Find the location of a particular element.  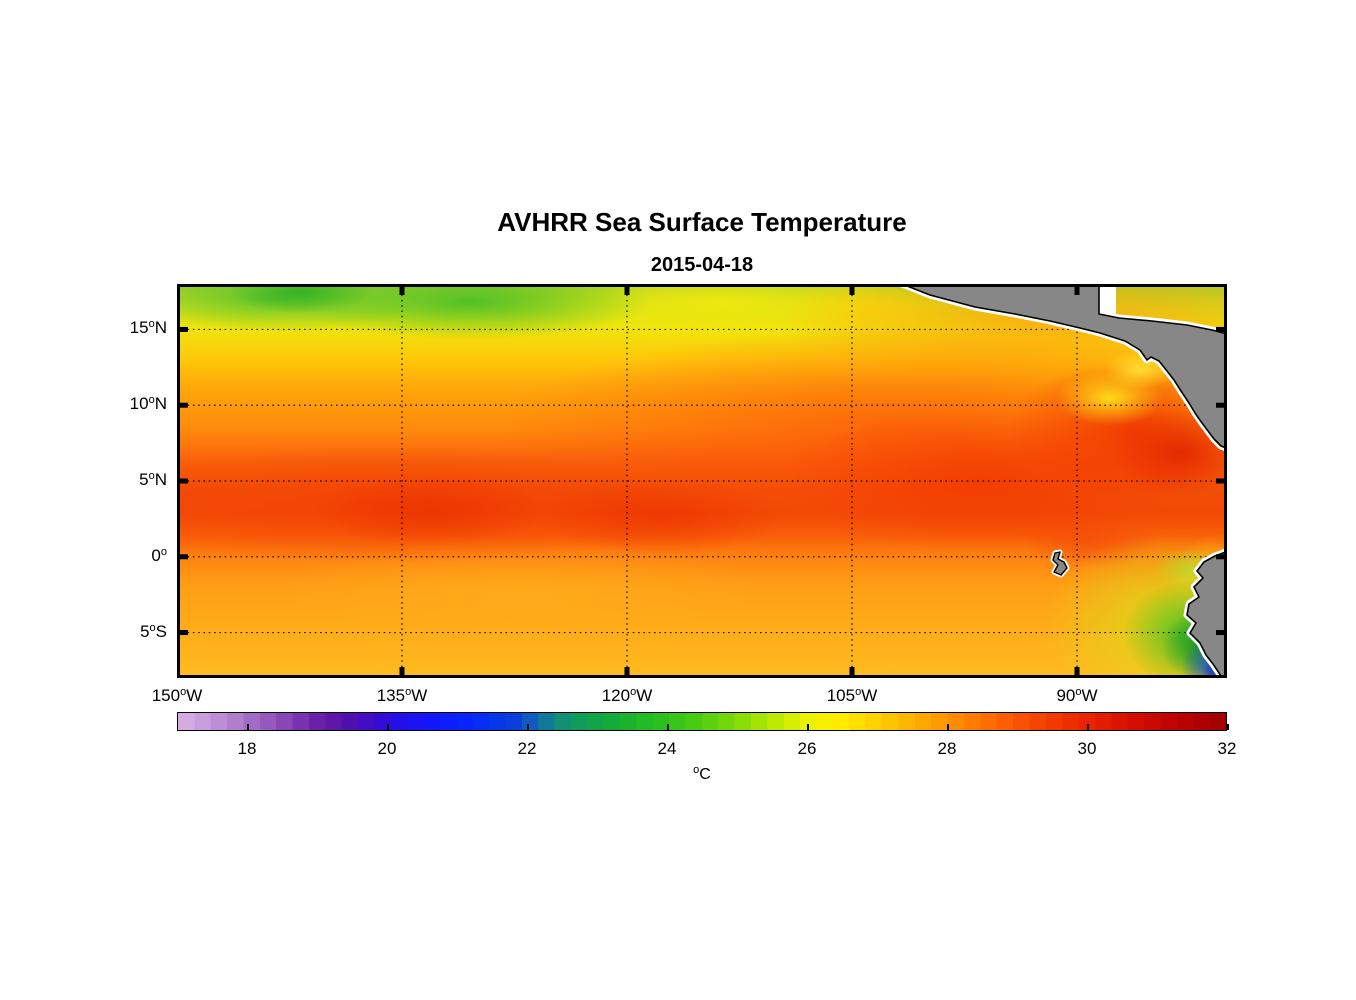

land-south-america is located at coordinates (1205, 612).